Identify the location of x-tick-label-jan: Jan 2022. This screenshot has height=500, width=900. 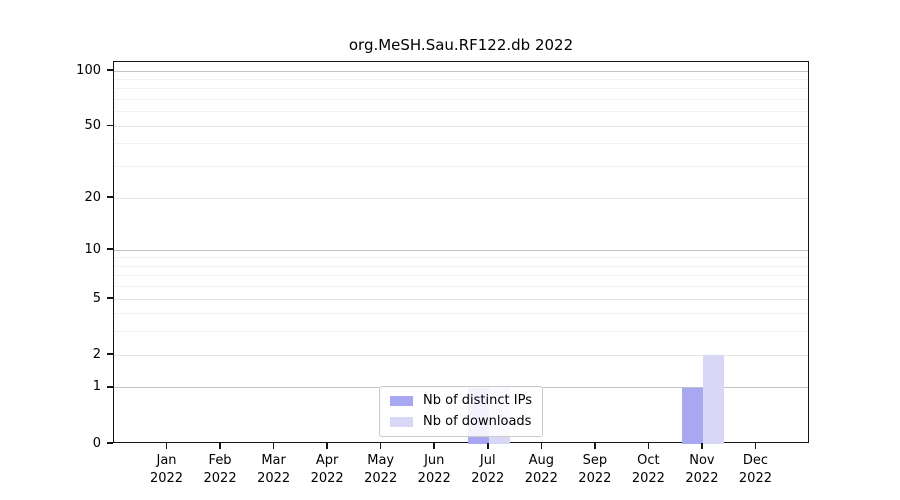
(167, 469).